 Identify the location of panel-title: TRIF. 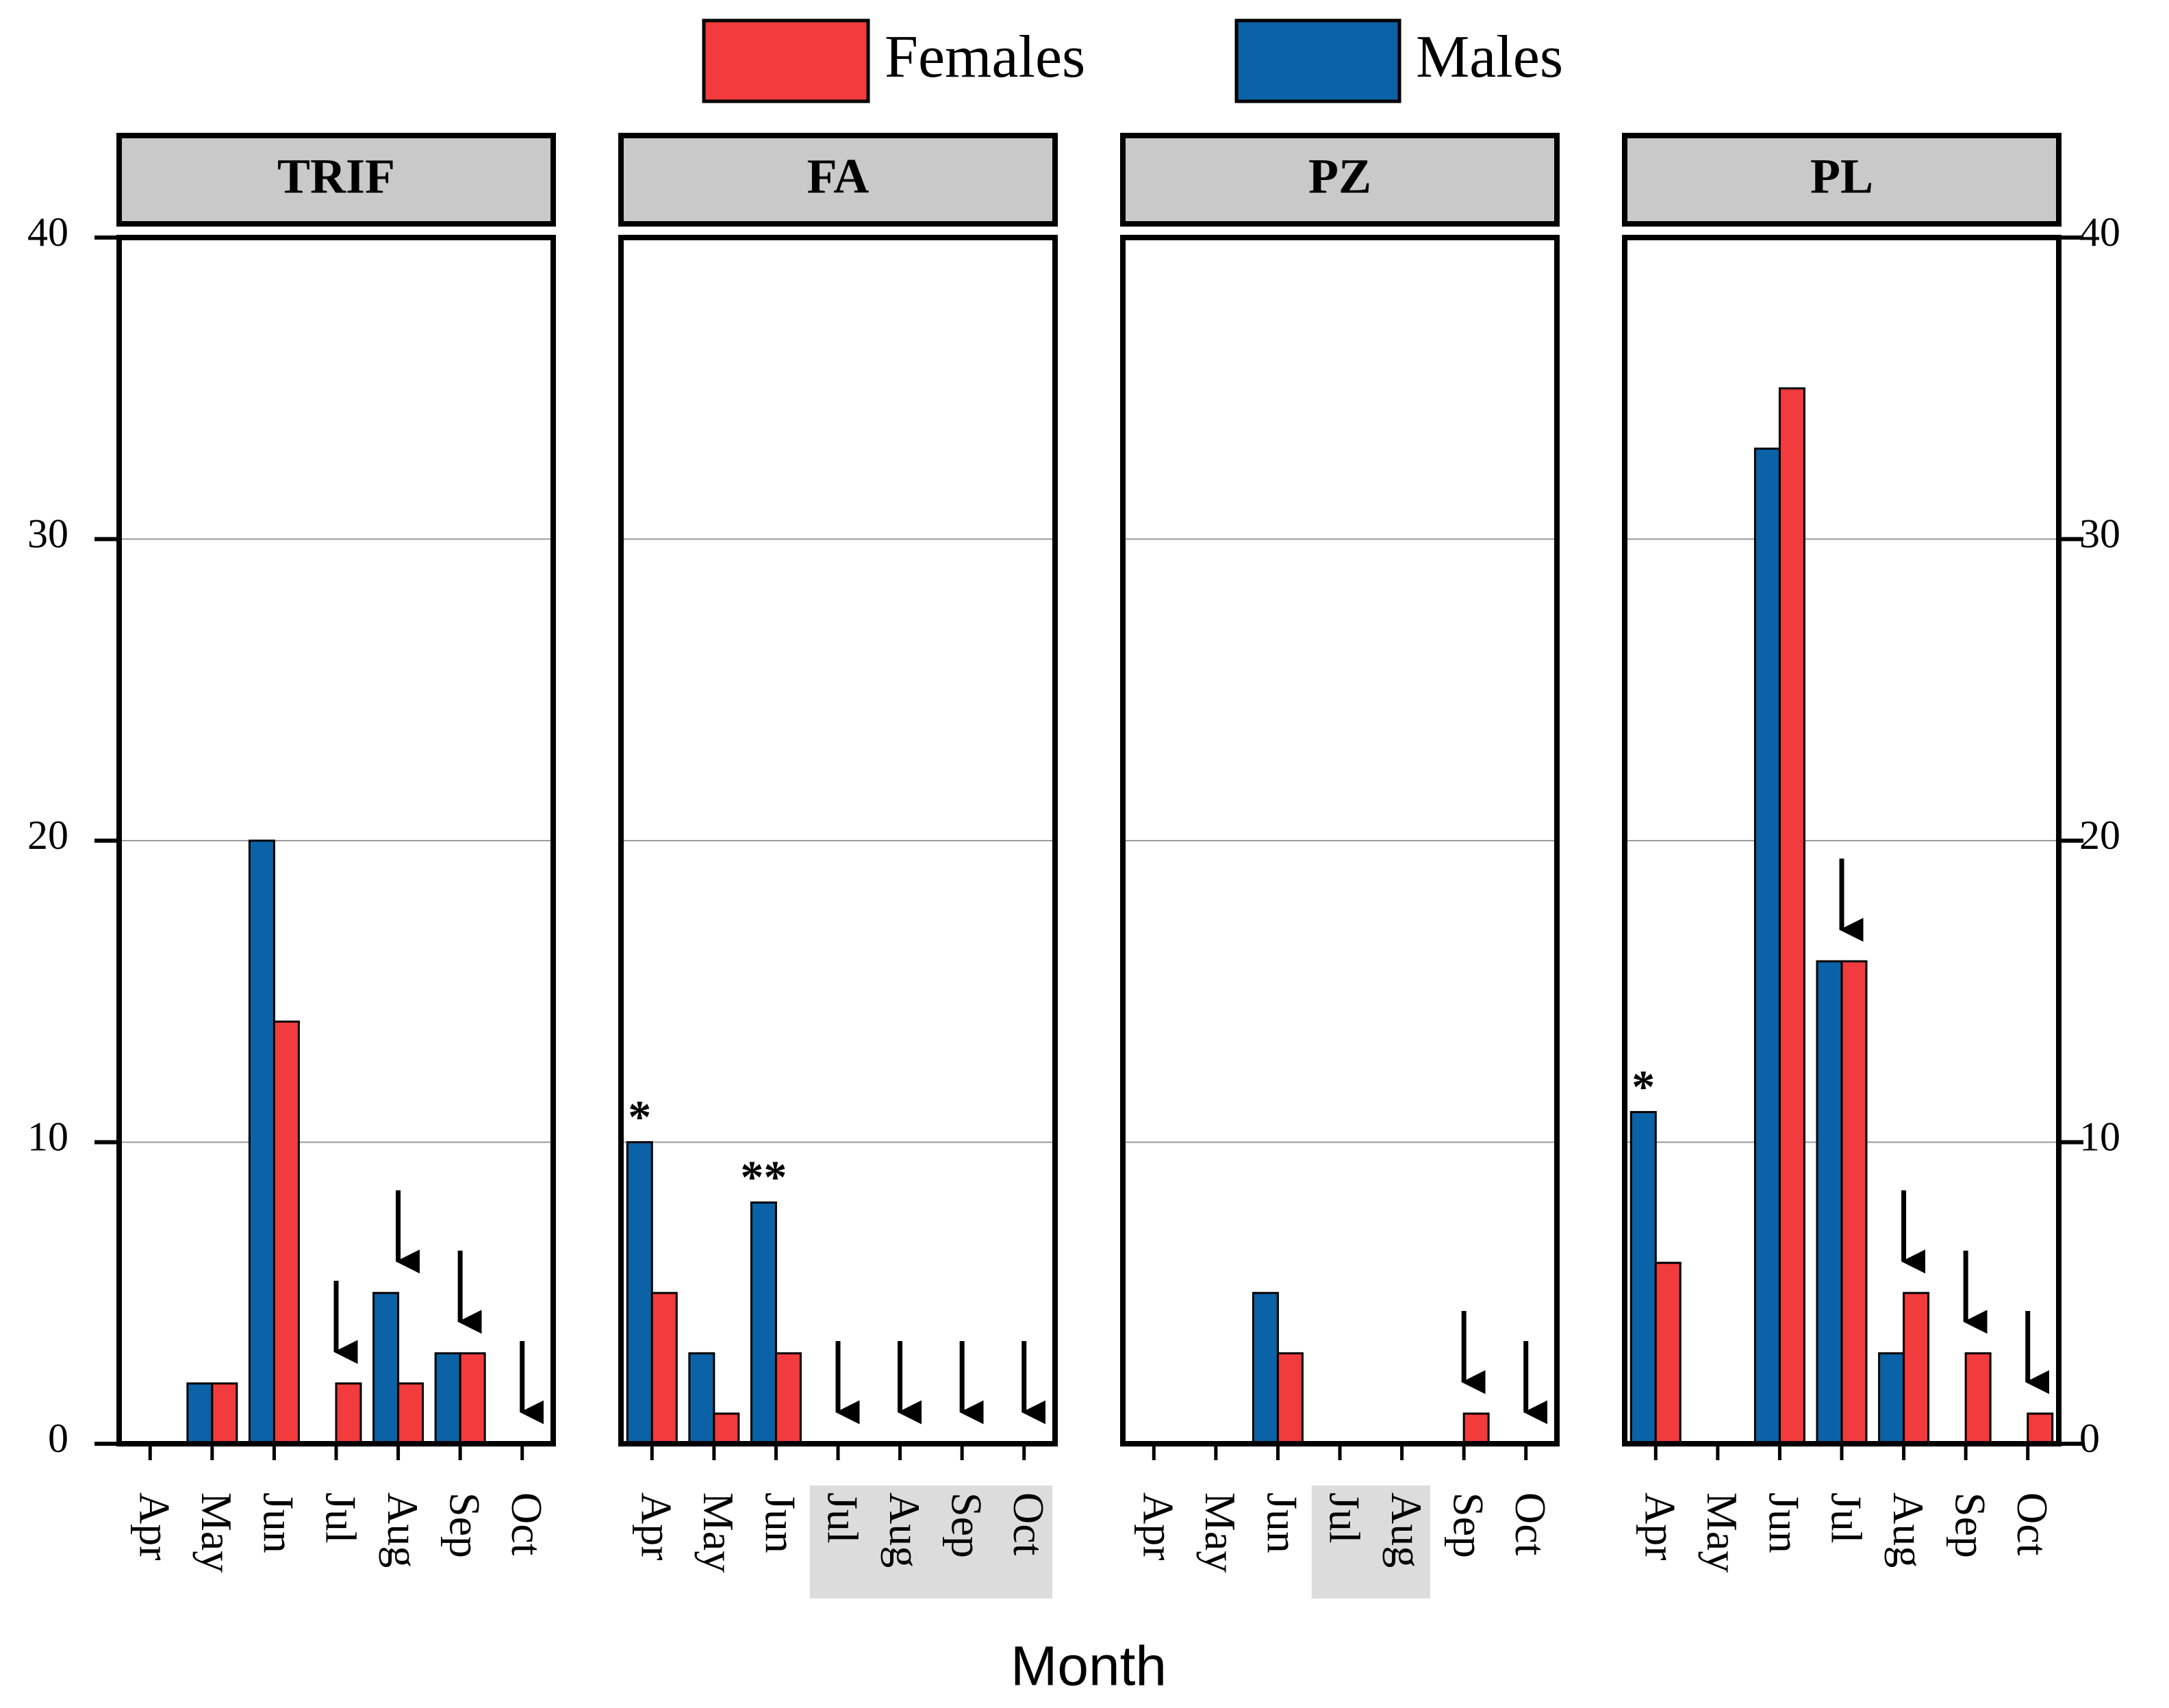
(336, 176).